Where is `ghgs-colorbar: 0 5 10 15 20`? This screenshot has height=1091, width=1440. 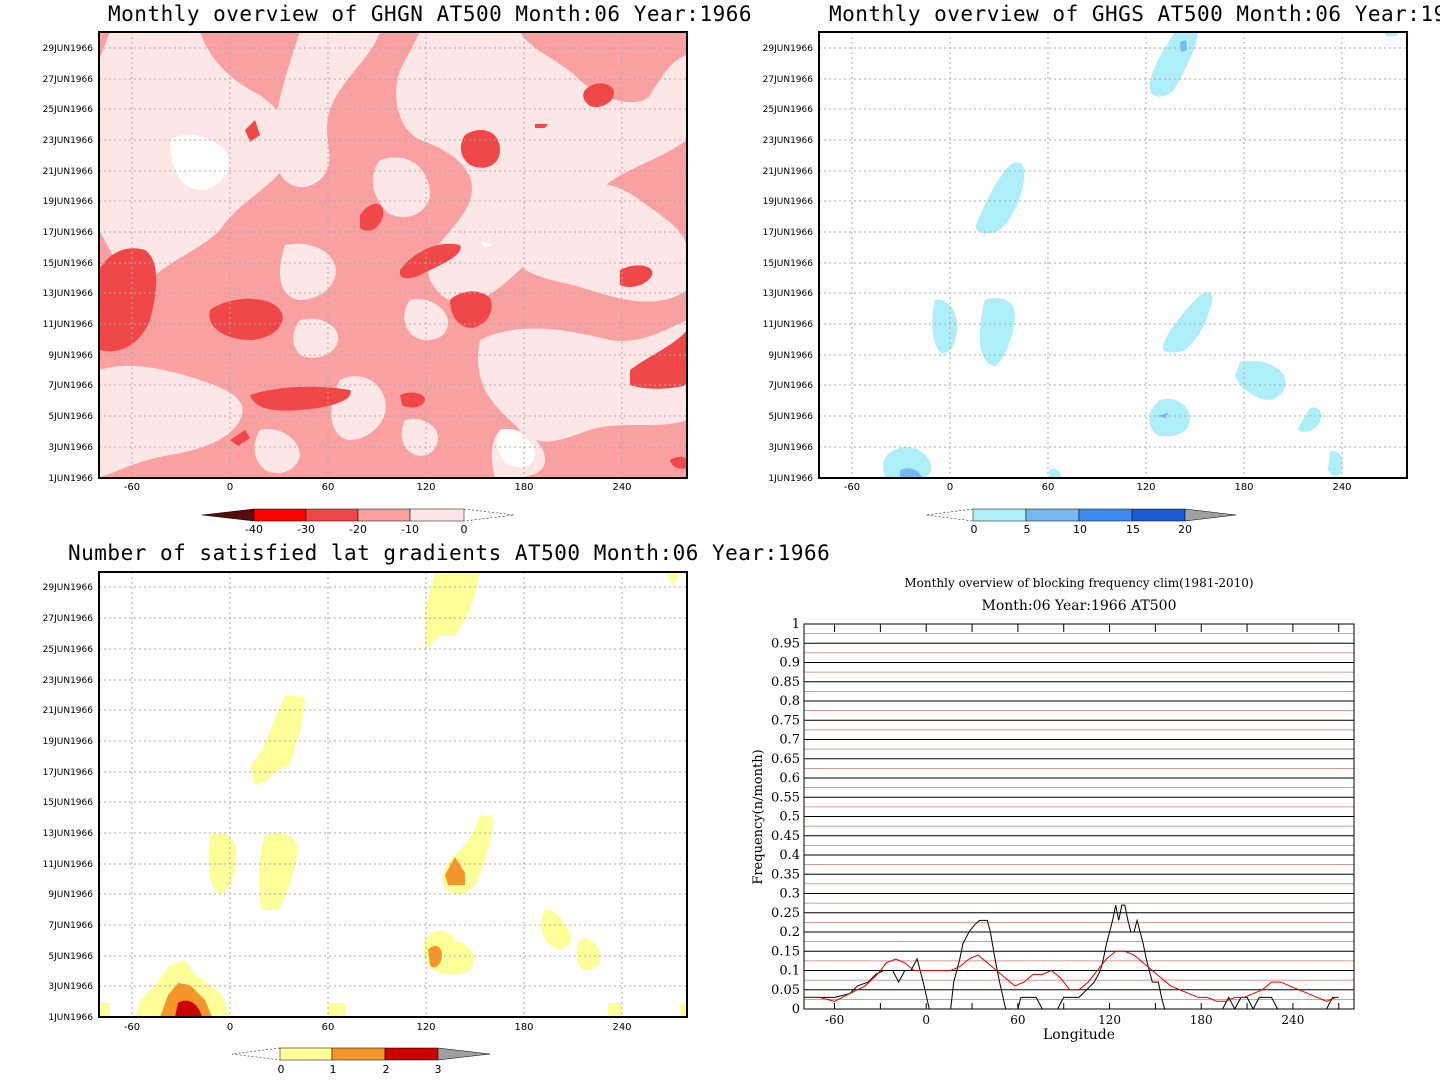 ghgs-colorbar: 0 5 10 15 20 is located at coordinates (1081, 522).